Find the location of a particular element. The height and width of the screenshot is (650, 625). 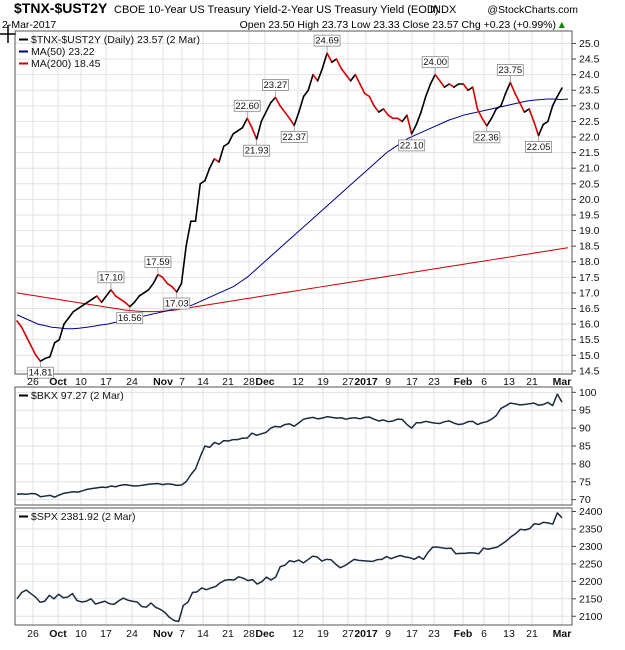

x-tick-label-bottom: 24 is located at coordinates (132, 634).